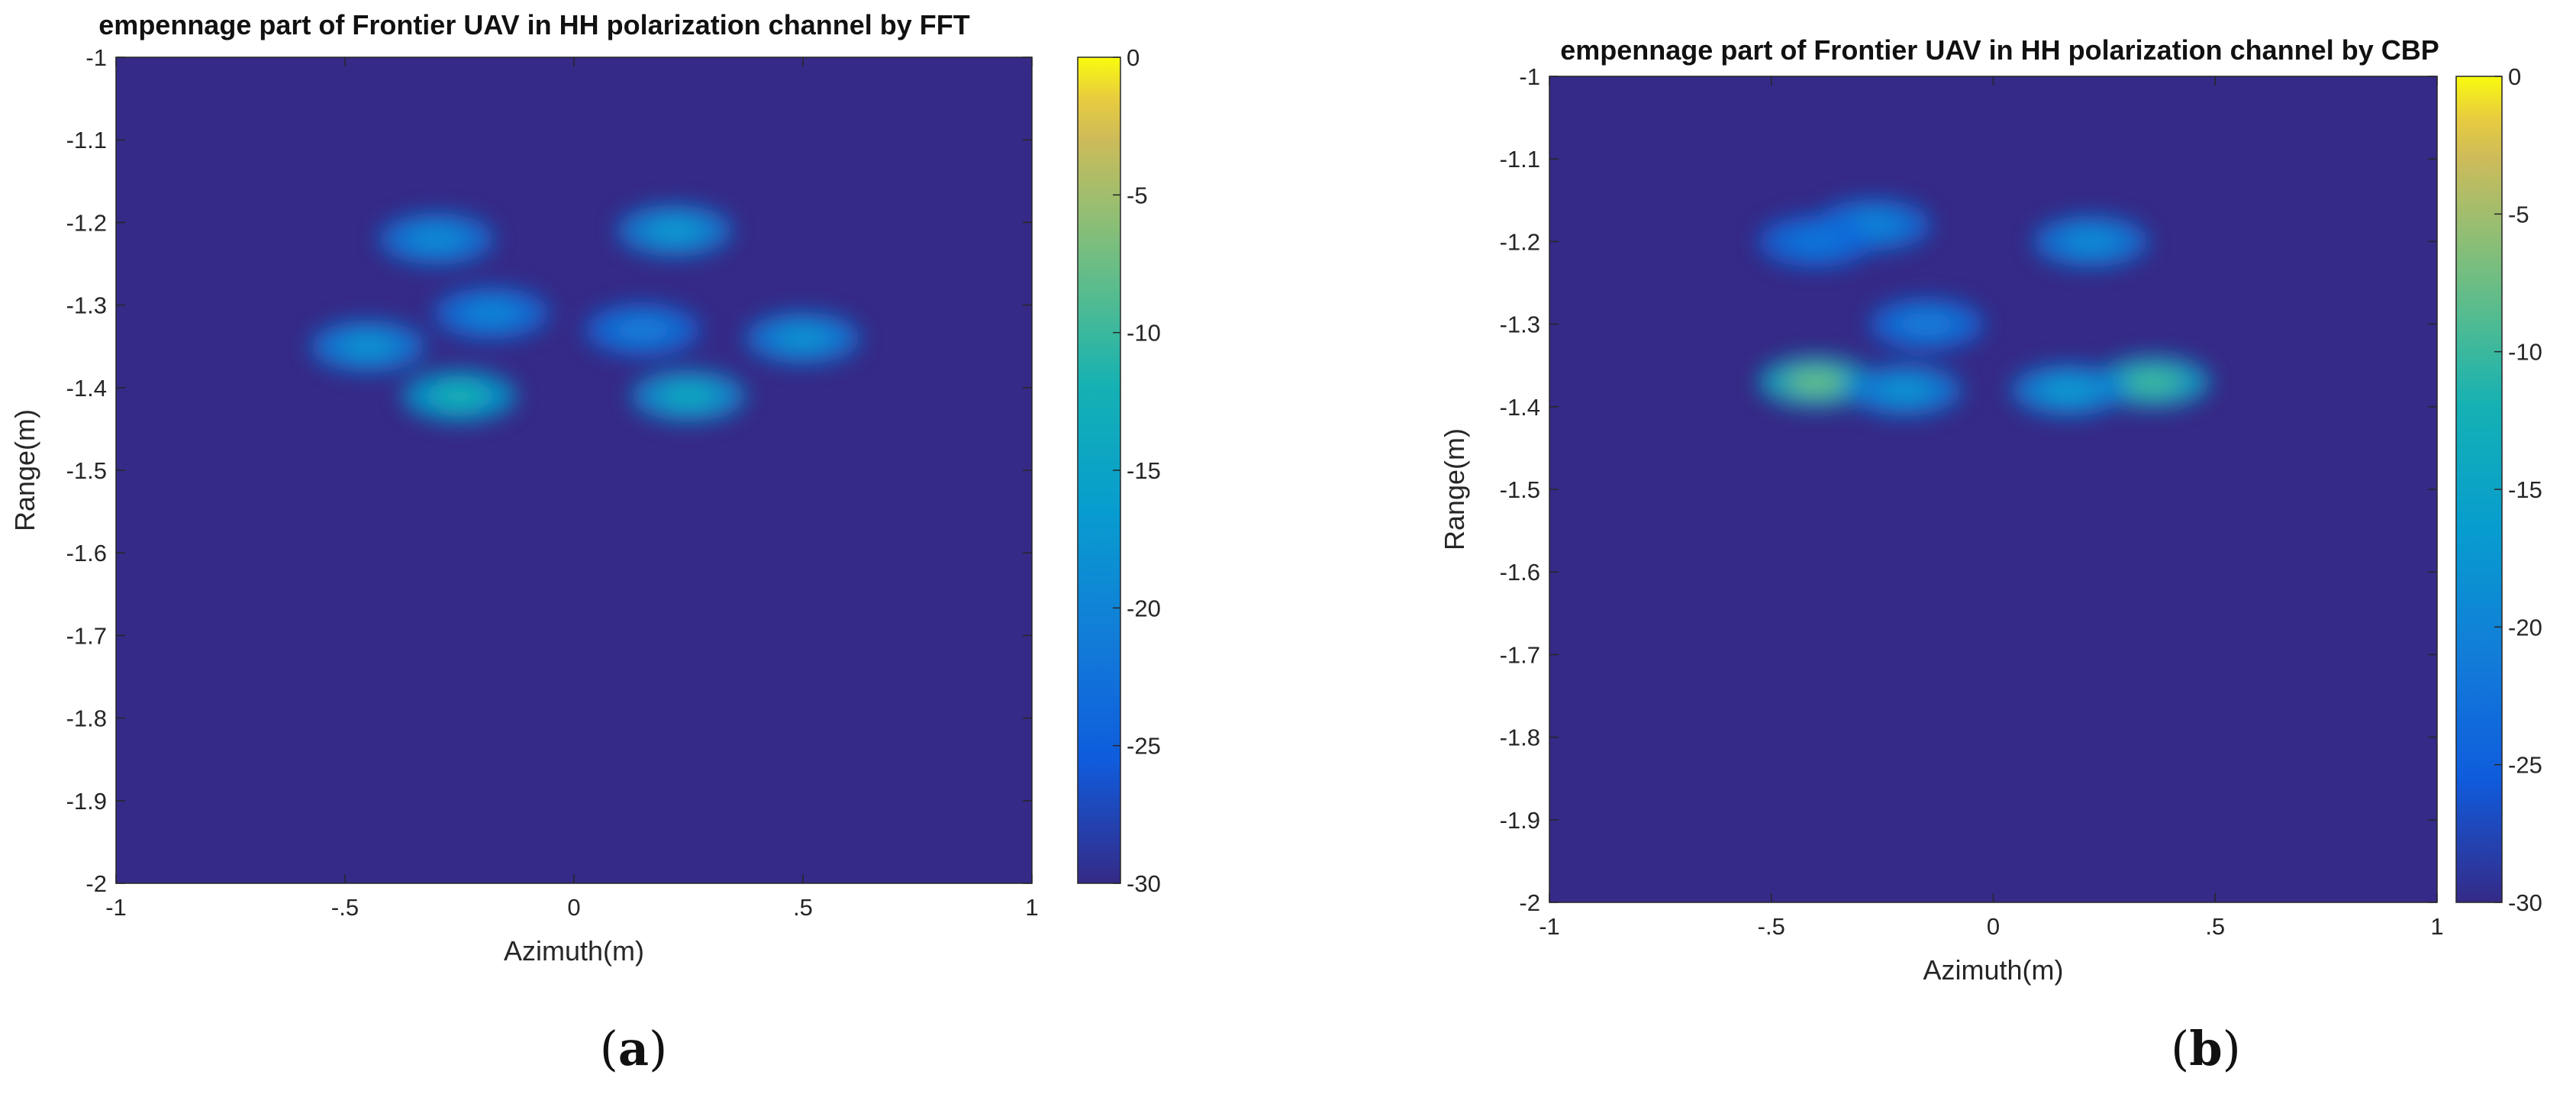  Describe the element at coordinates (634, 1048) in the screenshot. I see `panel-caption: (a)` at that location.